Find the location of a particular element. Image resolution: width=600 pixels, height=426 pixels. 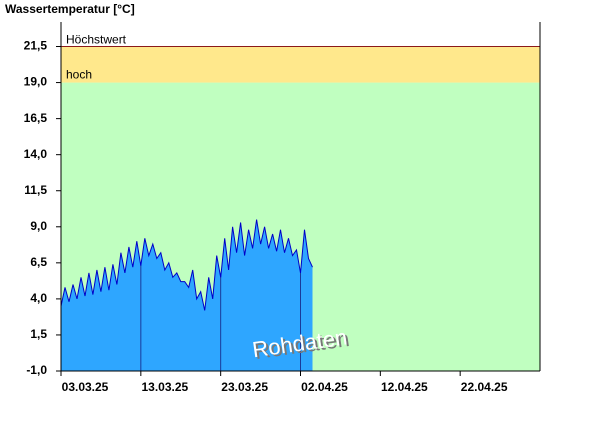

chart-title: Wassertemperatur [°C] is located at coordinates (70, 9).